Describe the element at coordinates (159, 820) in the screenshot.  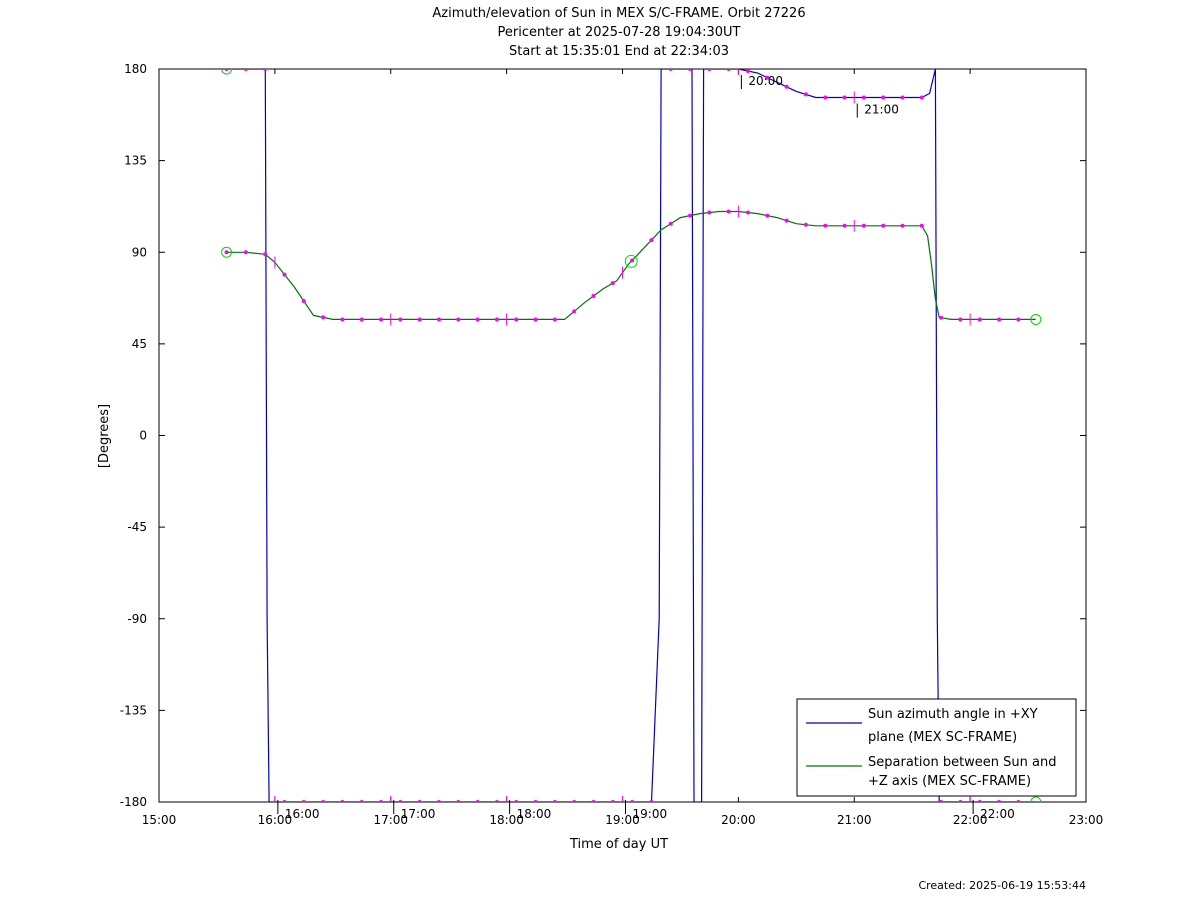
I see `x-tick-label: 15:00` at that location.